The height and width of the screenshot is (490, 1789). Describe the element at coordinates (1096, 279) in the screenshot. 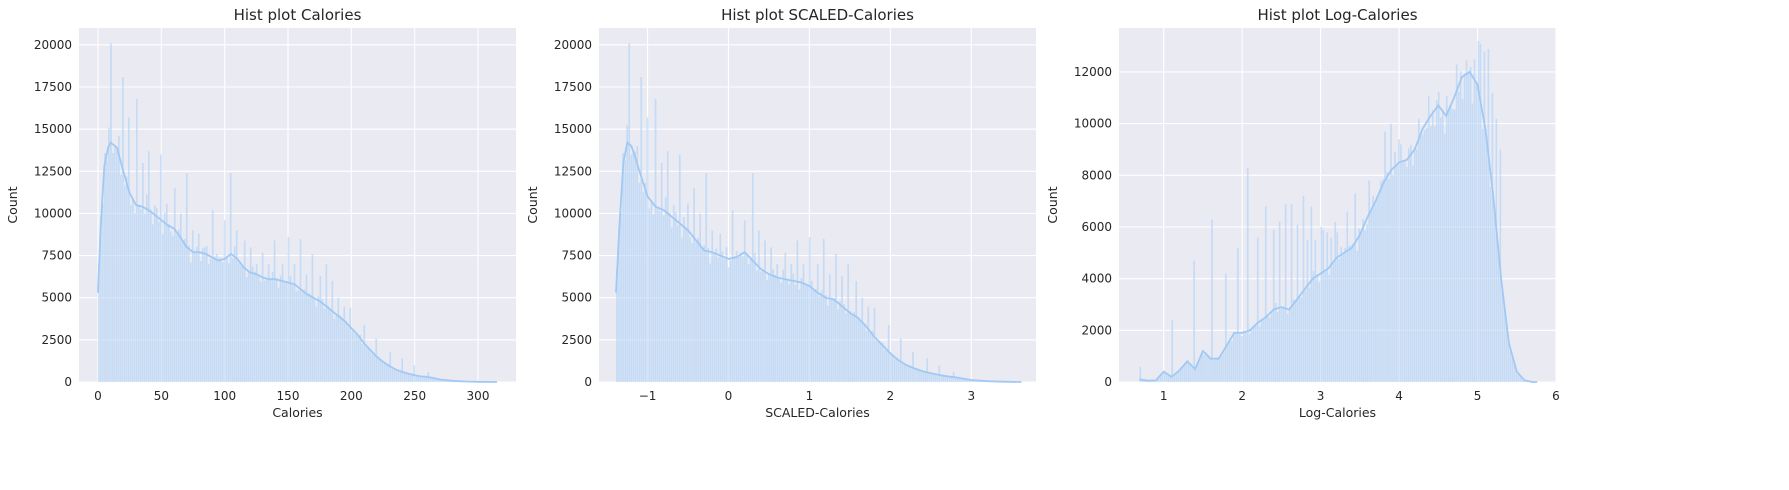

I see `y-tick-label: 4000` at that location.